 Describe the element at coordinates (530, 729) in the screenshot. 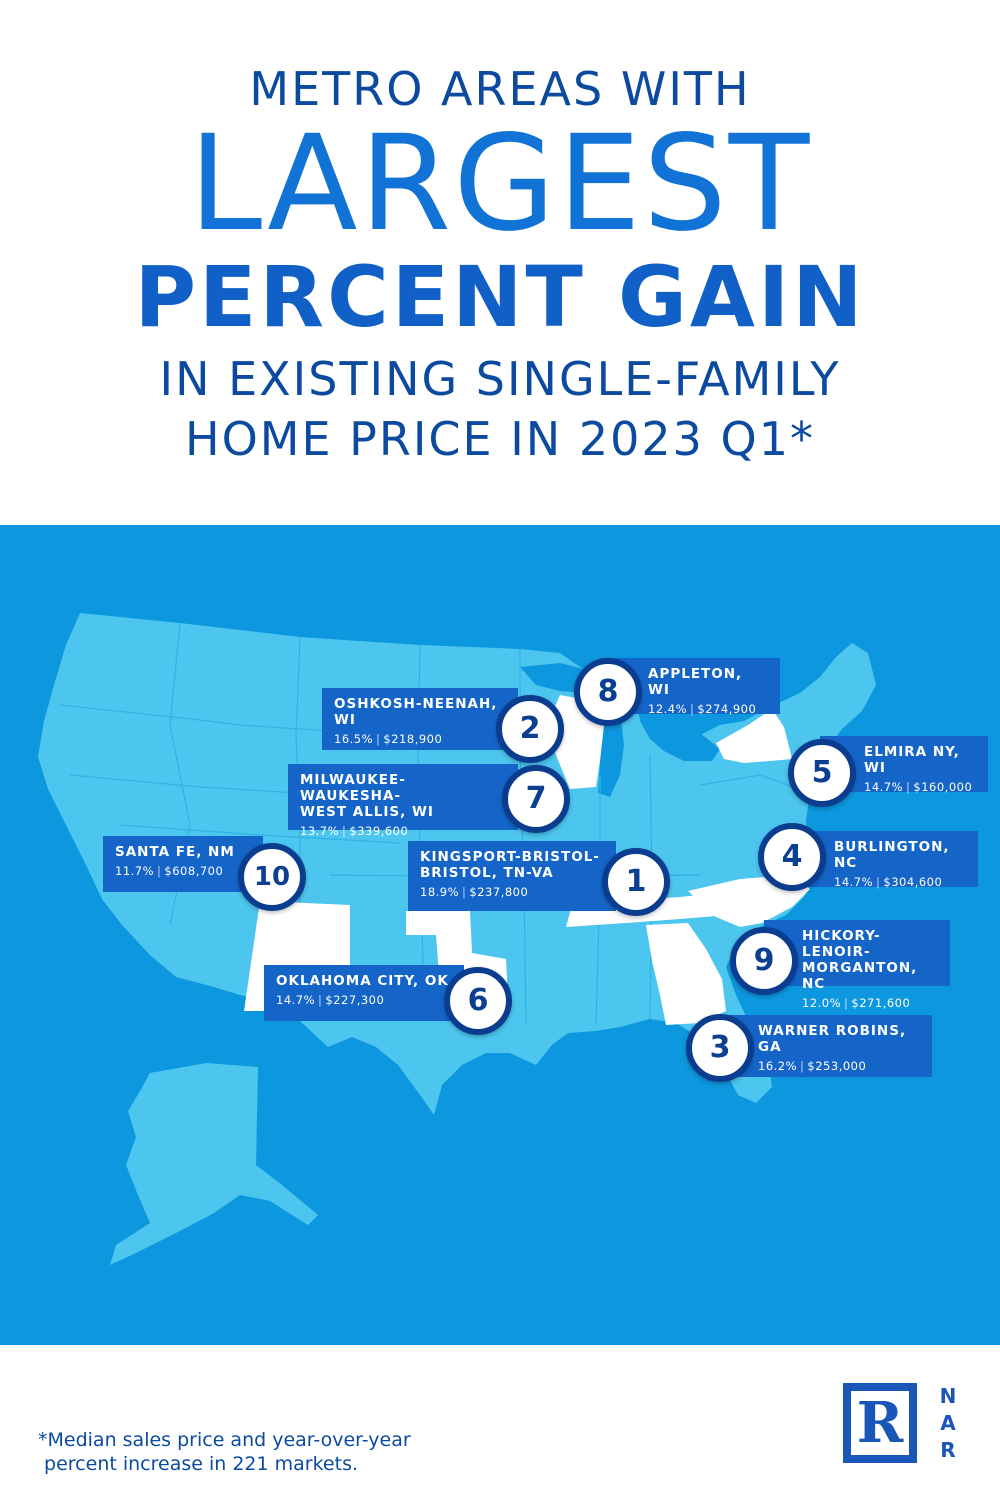

I see `rank-pin-2: 2` at that location.